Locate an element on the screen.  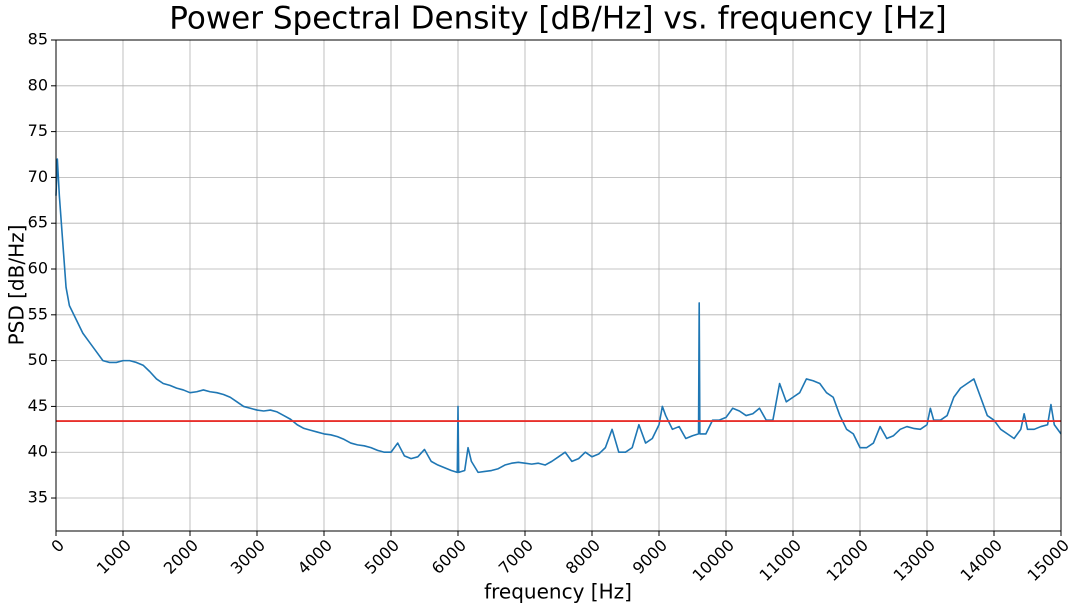
y-tick-label: 40 is located at coordinates (38, 451).